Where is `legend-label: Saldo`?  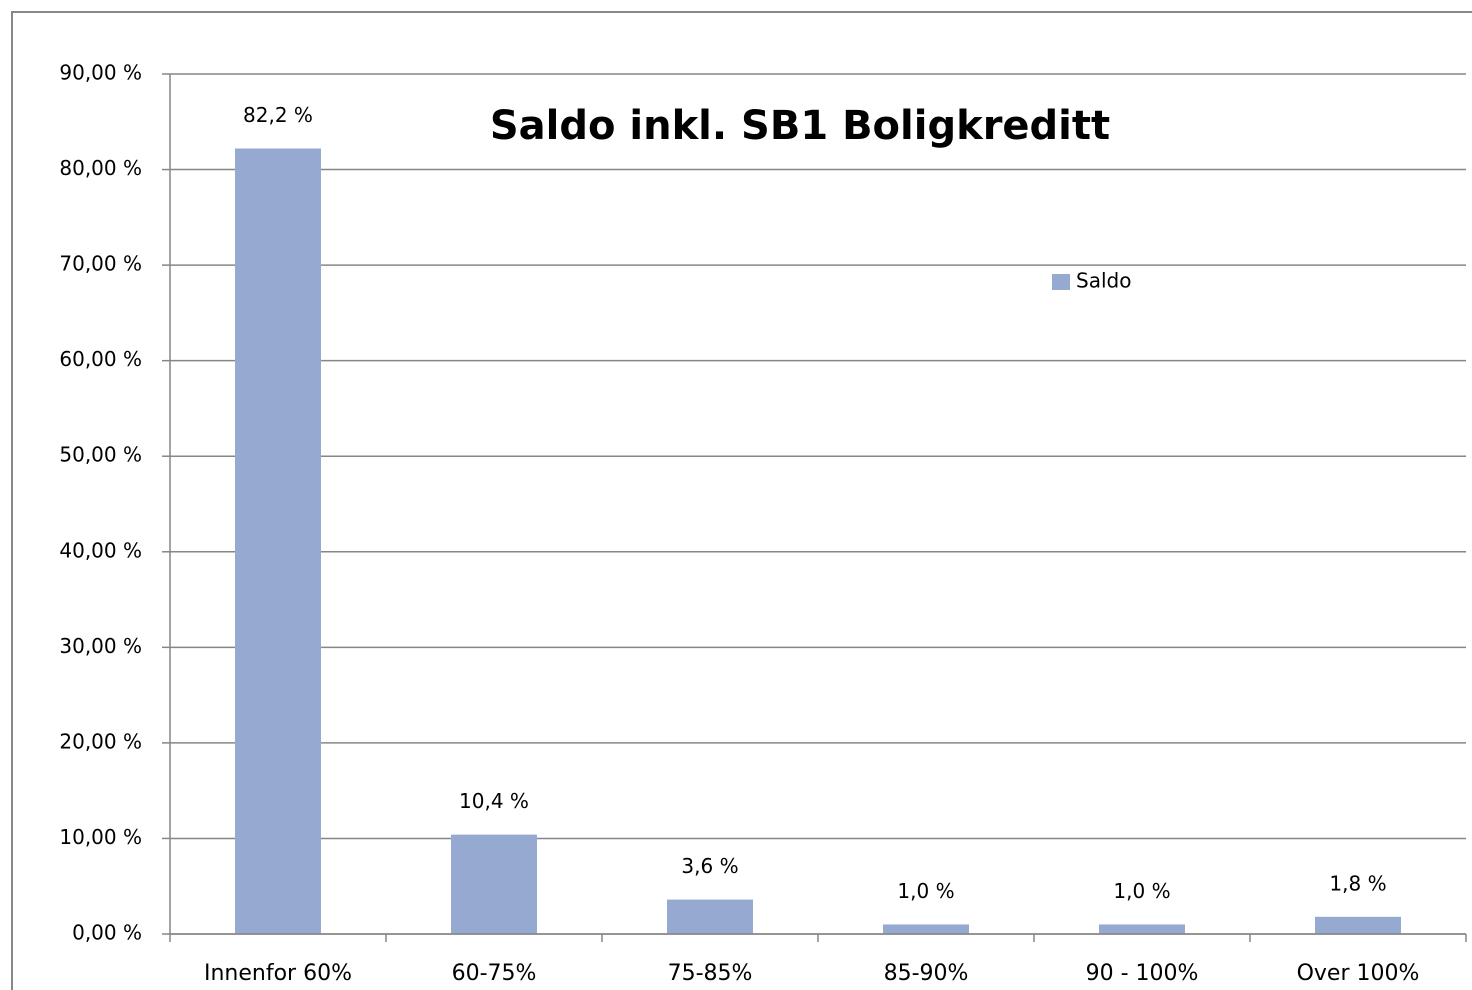 legend-label: Saldo is located at coordinates (1103, 281).